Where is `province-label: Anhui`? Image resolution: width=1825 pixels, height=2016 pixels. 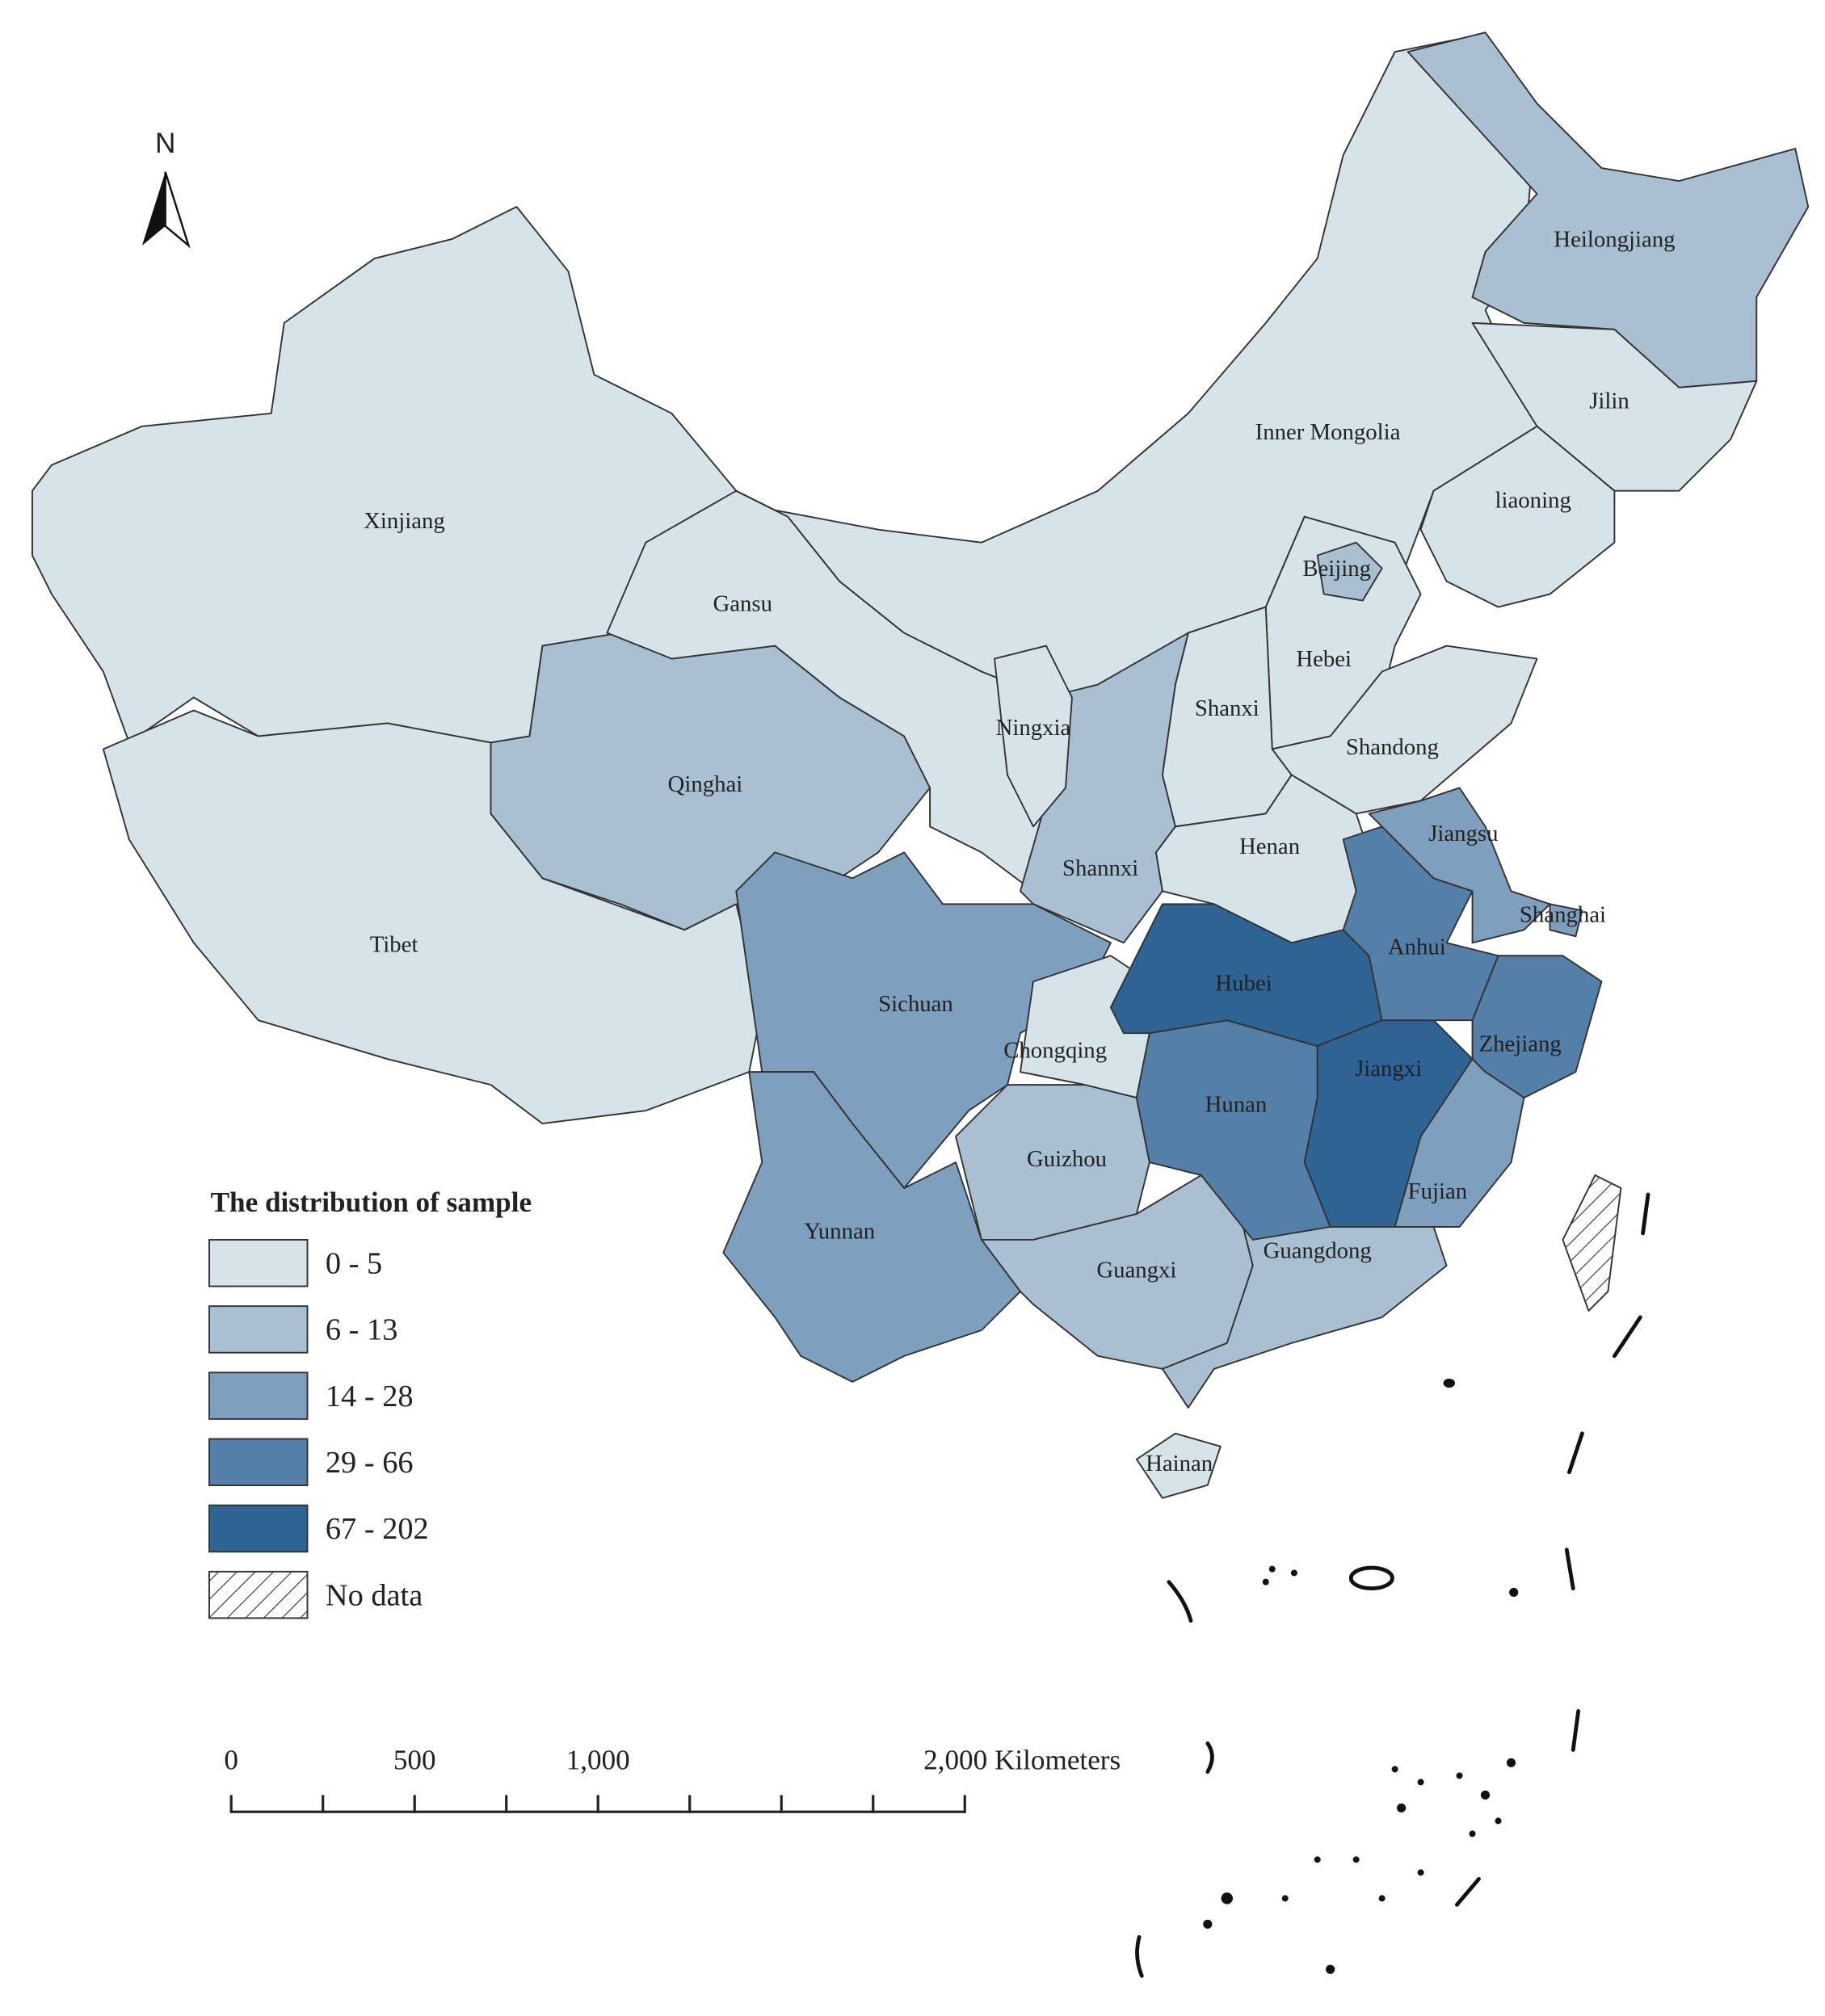 province-label: Anhui is located at coordinates (1417, 947).